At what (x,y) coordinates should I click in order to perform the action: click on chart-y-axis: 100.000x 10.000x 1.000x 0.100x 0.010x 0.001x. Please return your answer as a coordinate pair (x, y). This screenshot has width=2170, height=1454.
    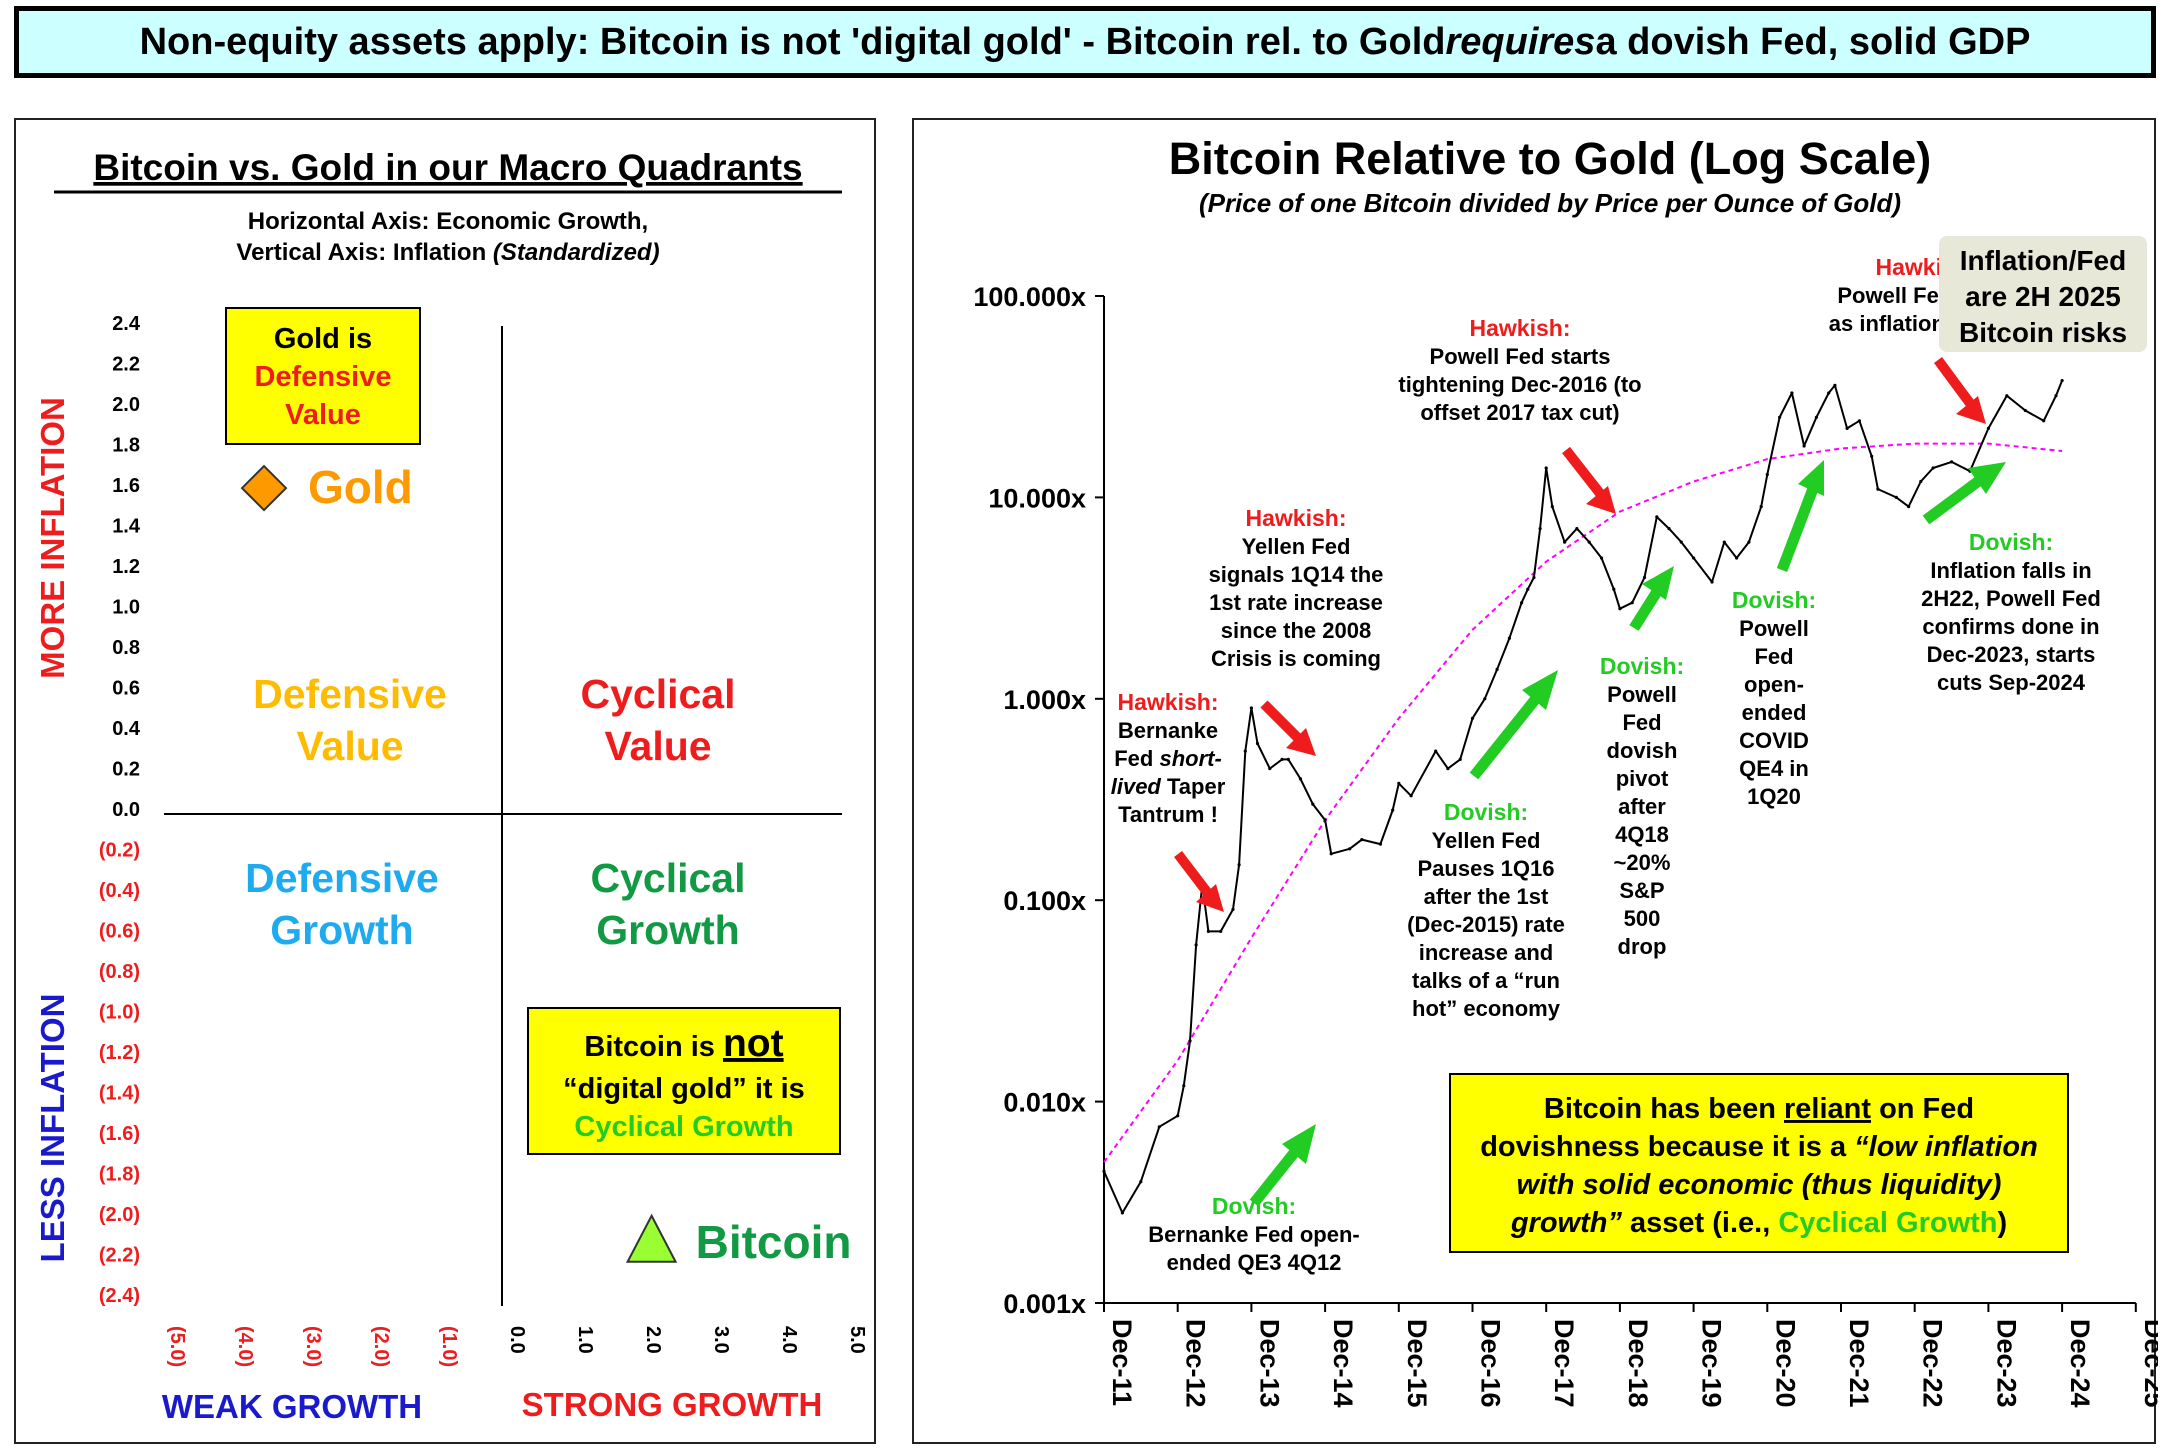
    Looking at the image, I should click on (1039, 800).